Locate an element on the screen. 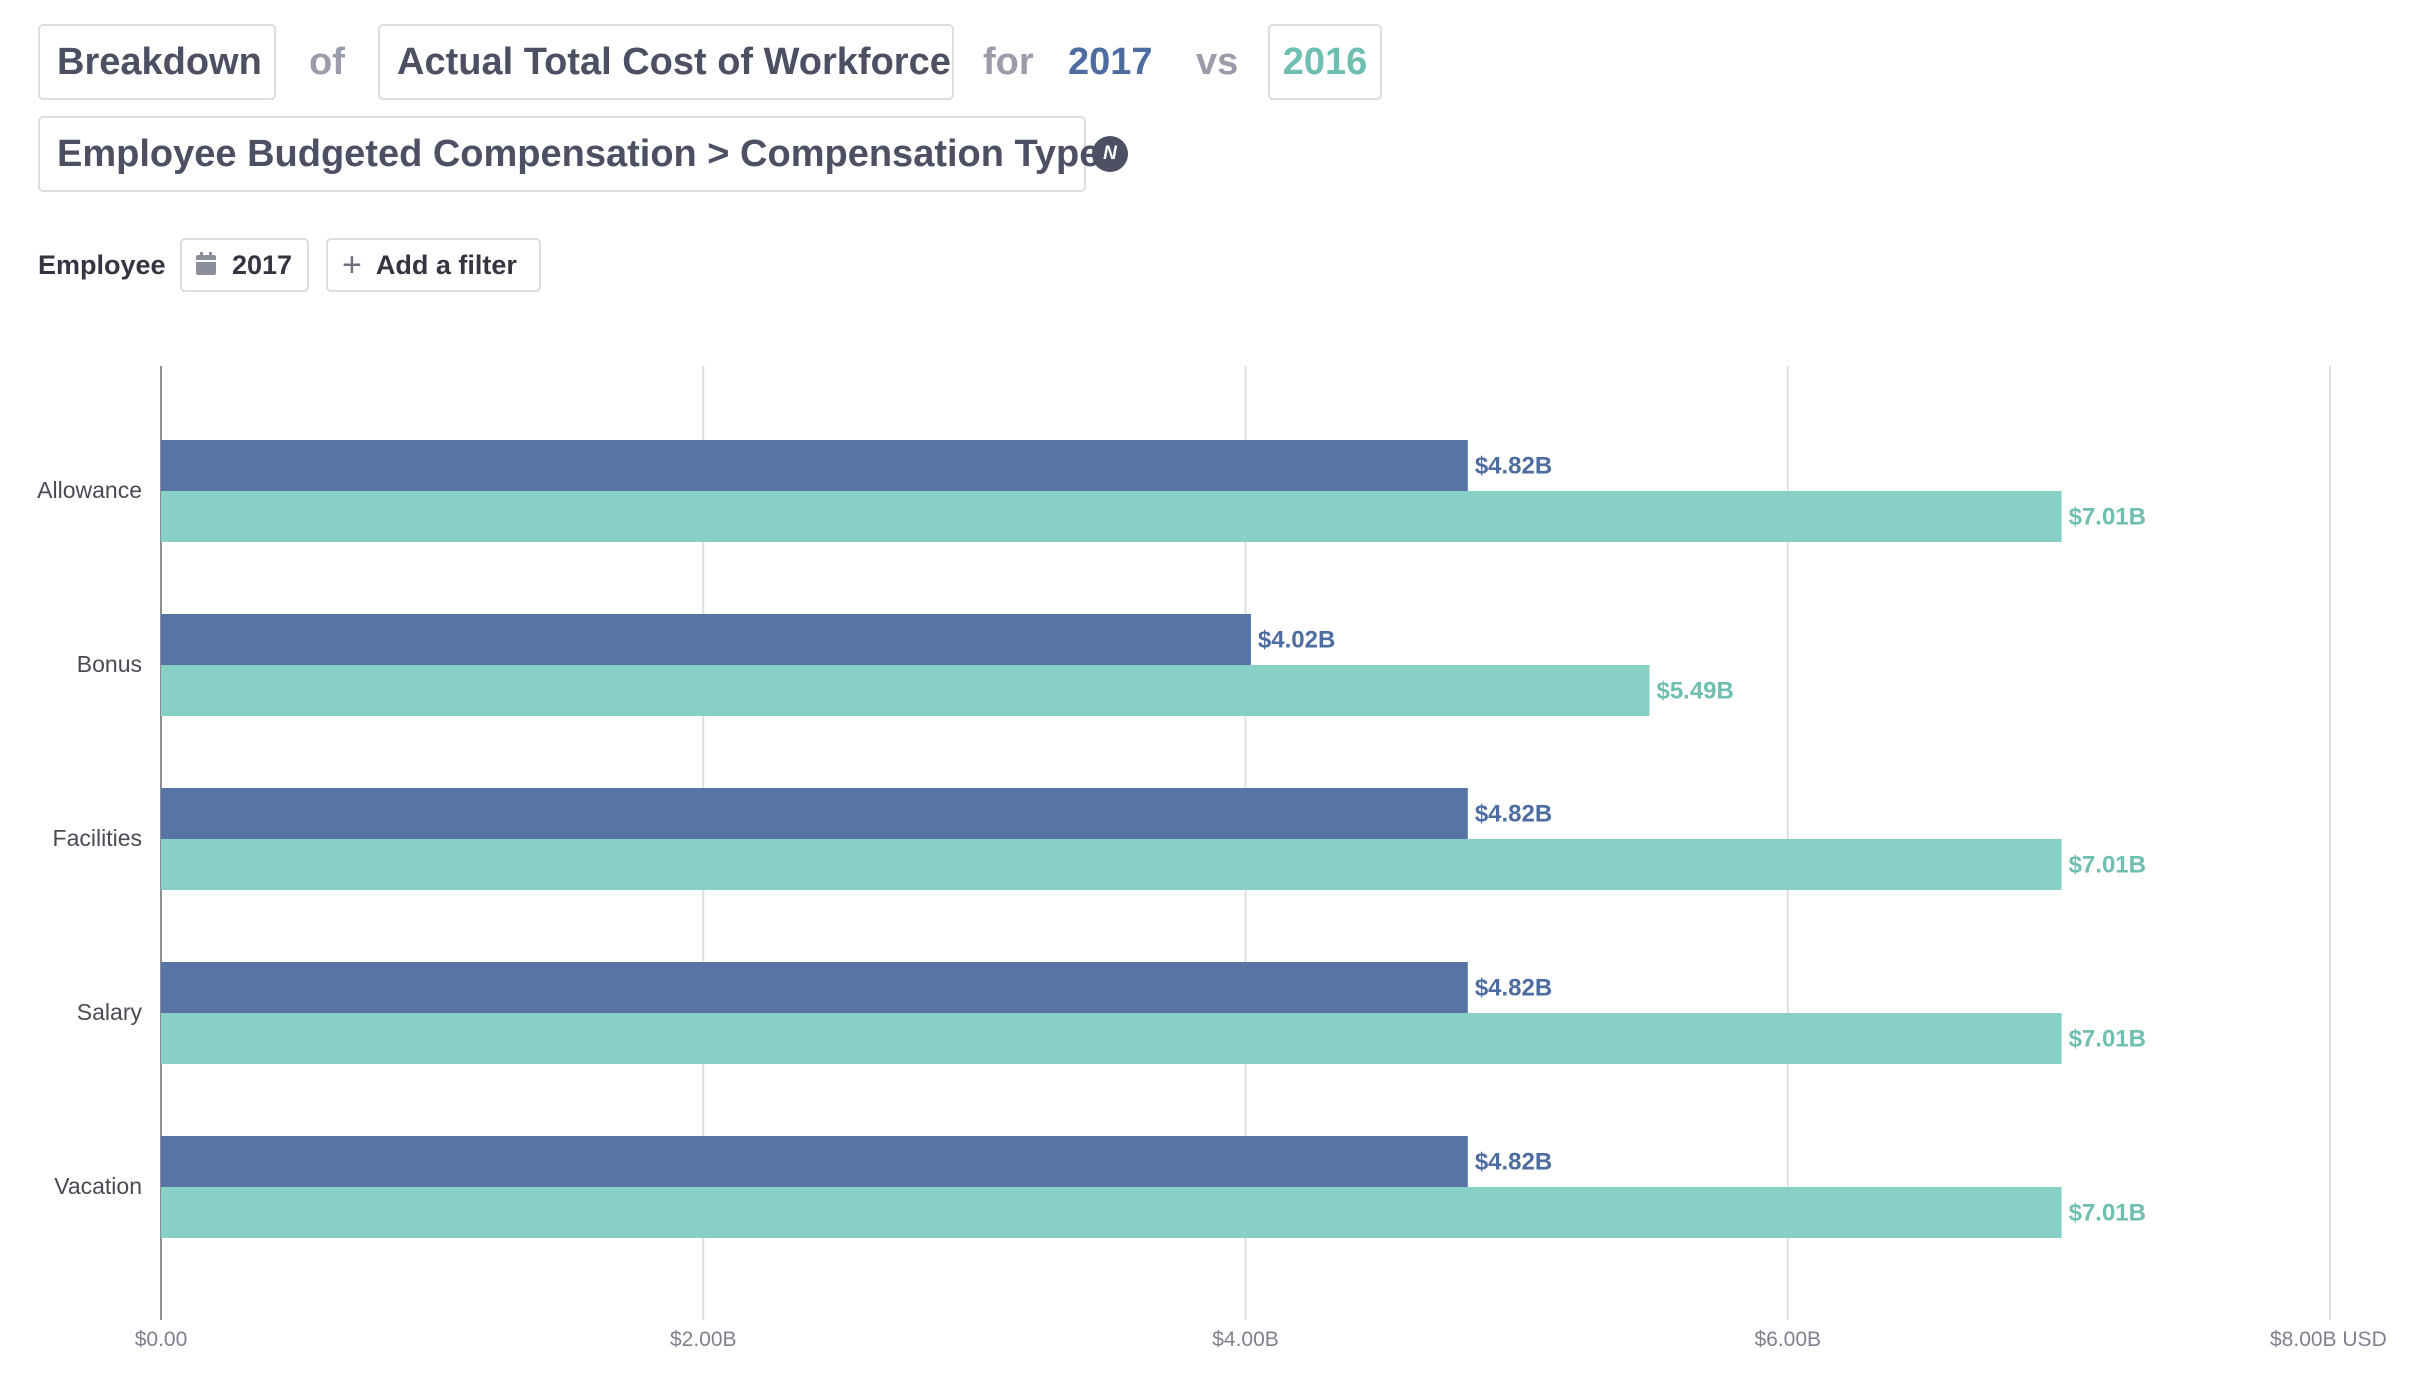  category-label: Bonus is located at coordinates (109, 664).